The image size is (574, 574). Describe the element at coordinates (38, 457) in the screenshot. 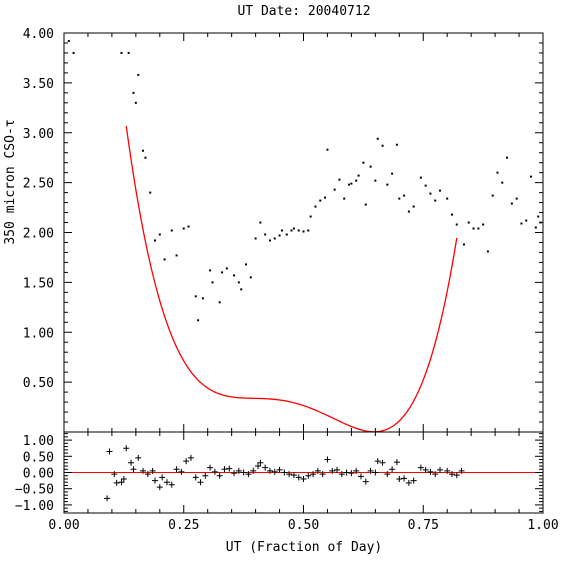

I see `res-y-tick-label: 0.50` at that location.